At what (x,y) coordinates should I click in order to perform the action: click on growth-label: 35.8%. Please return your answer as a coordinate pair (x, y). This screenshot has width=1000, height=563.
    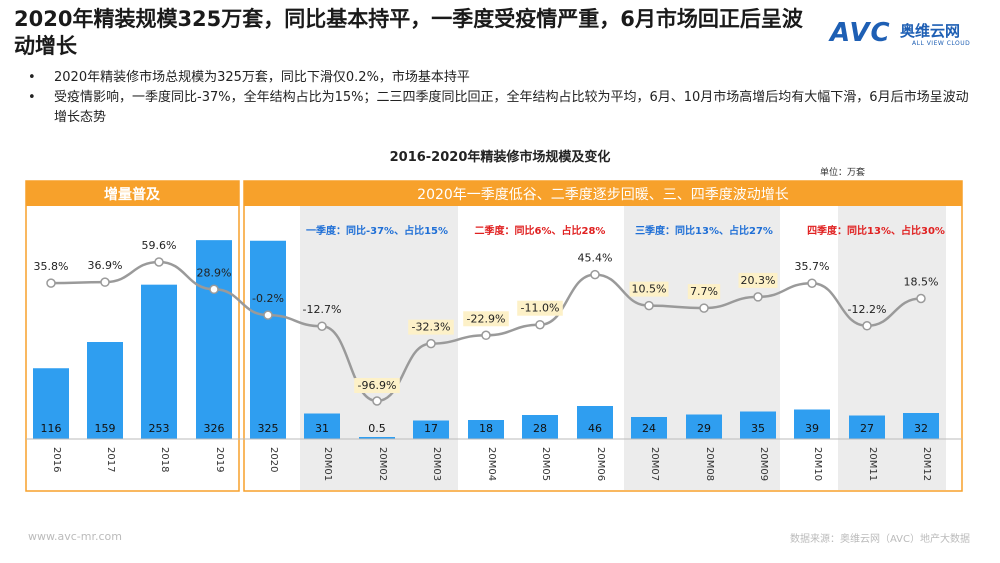
    Looking at the image, I should click on (51, 266).